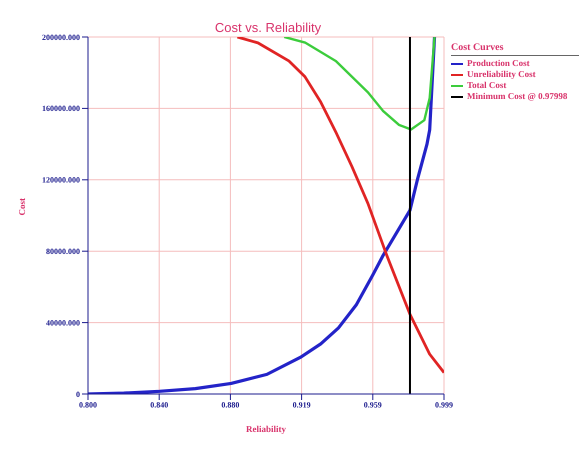 The height and width of the screenshot is (454, 587). I want to click on x-tick-label: 0.840, so click(159, 405).